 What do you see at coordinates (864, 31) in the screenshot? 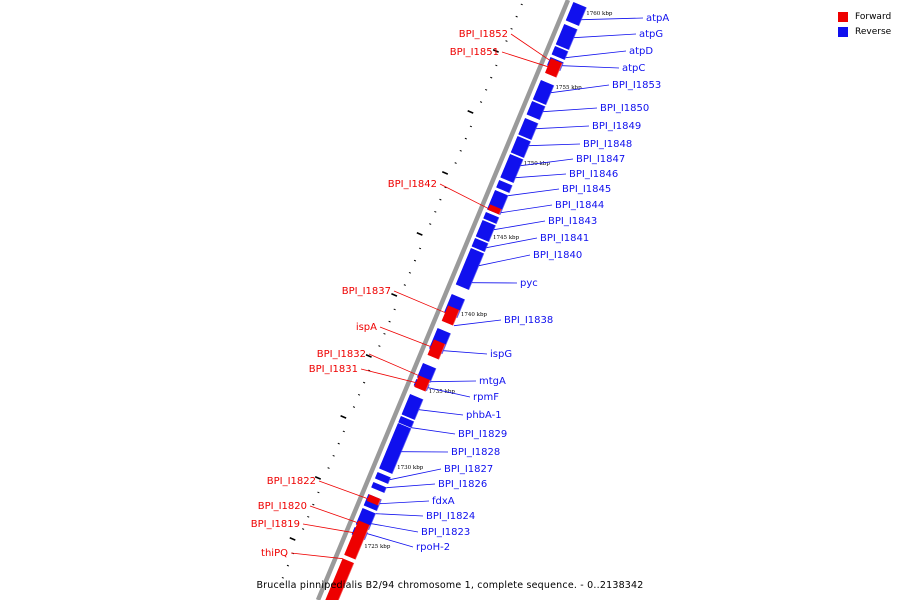
I see `legend-item-reverse: Reverse` at bounding box center [864, 31].